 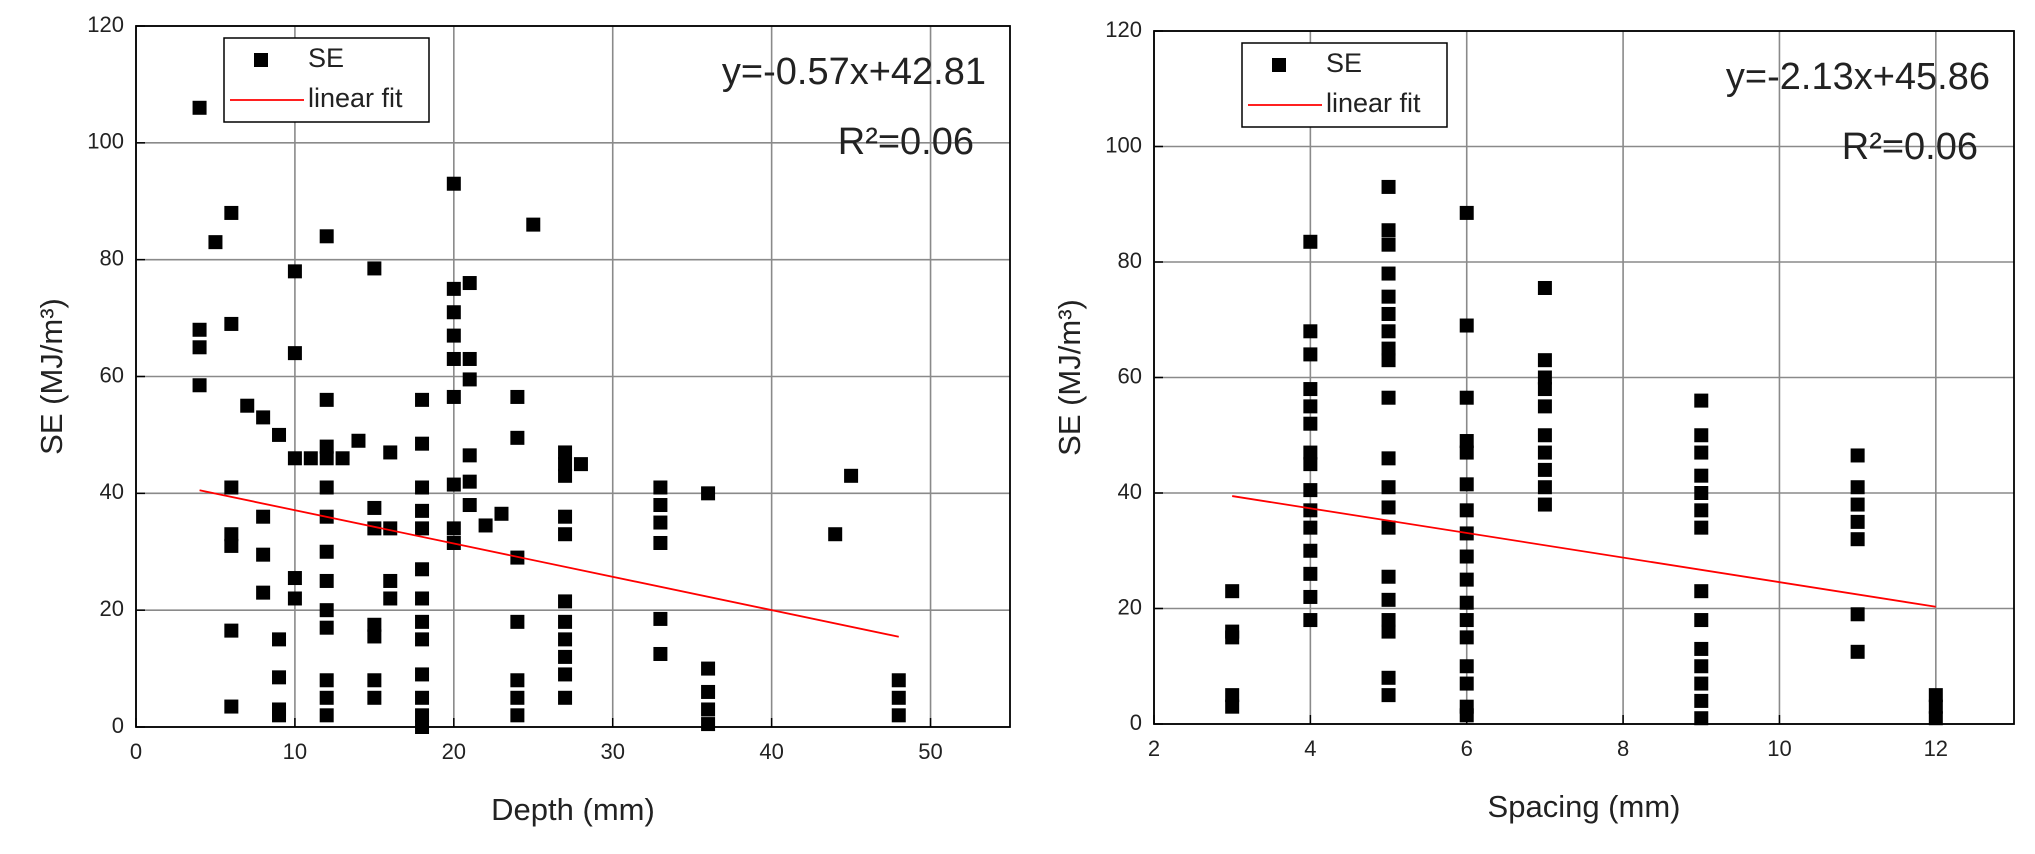 I want to click on y-tick-label: 120, so click(x=1123, y=29).